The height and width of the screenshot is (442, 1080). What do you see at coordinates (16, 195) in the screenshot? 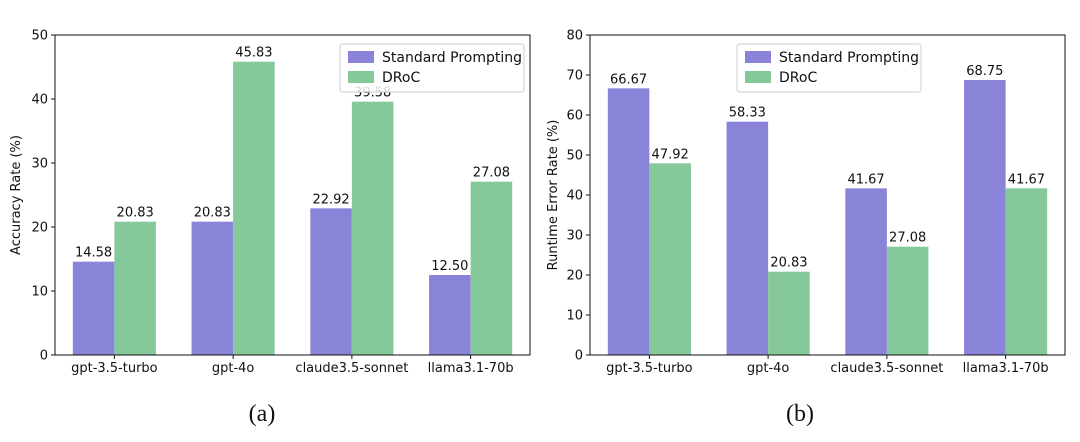
I see `y-axis-label: Accuracy Rate (%)` at bounding box center [16, 195].